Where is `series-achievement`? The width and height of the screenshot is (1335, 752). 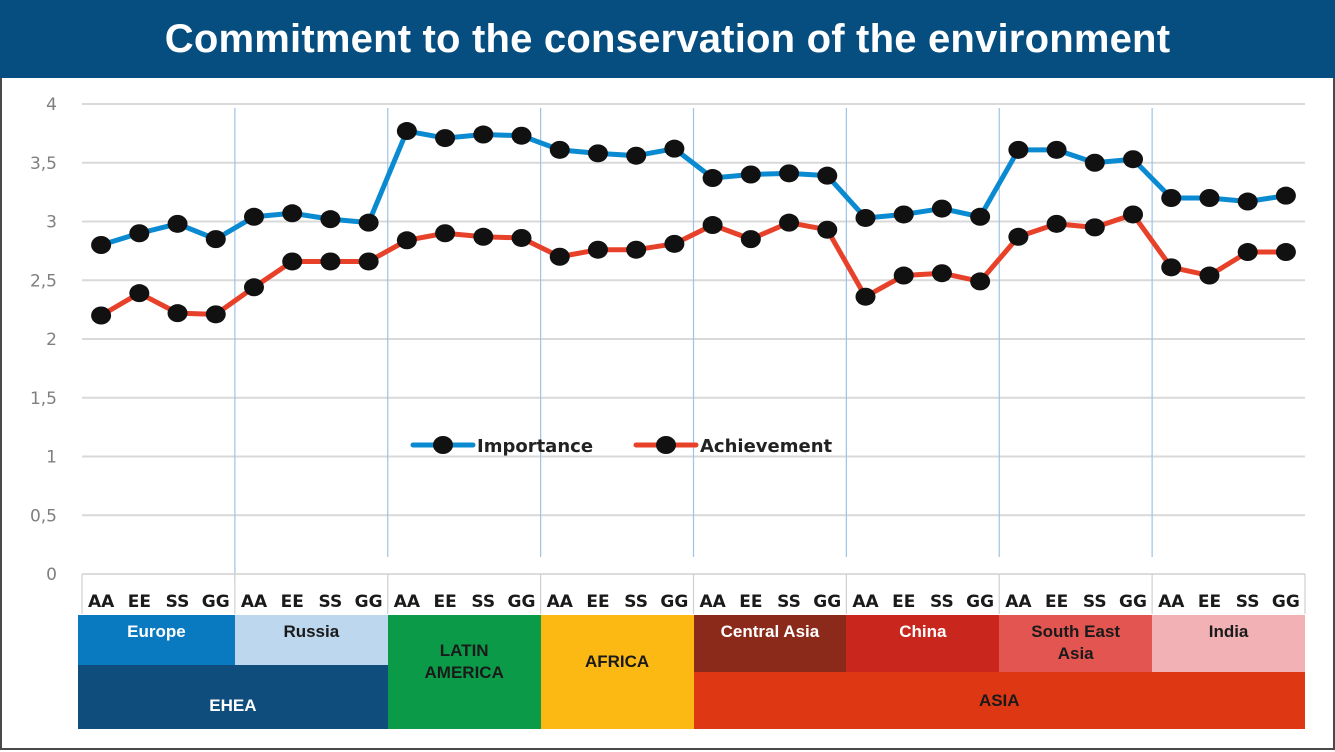
series-achievement is located at coordinates (693, 265).